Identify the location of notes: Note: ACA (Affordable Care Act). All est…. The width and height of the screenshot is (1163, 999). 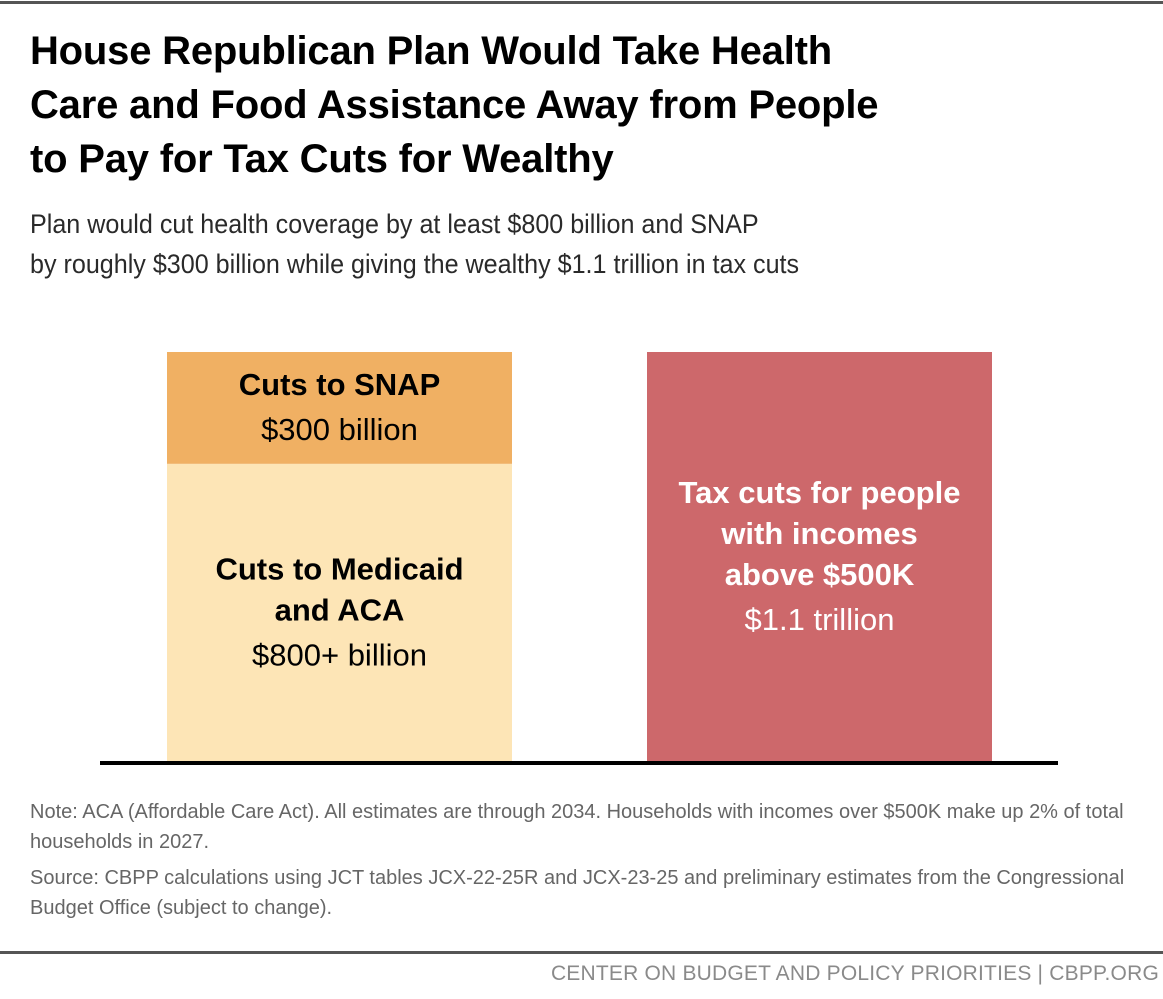
(580, 863).